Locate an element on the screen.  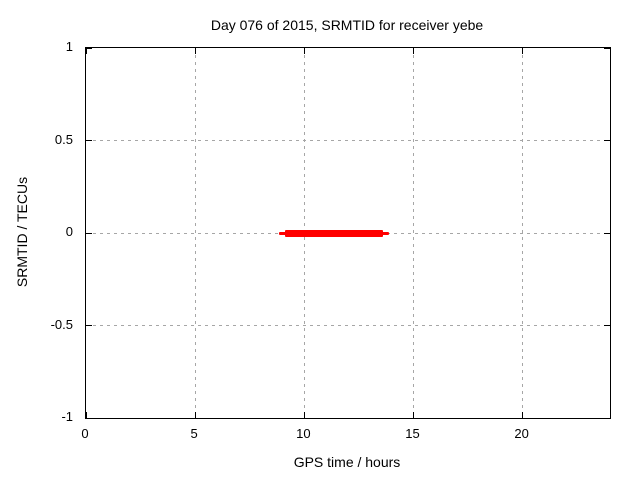
y-tick-label: -1 is located at coordinates (67, 416).